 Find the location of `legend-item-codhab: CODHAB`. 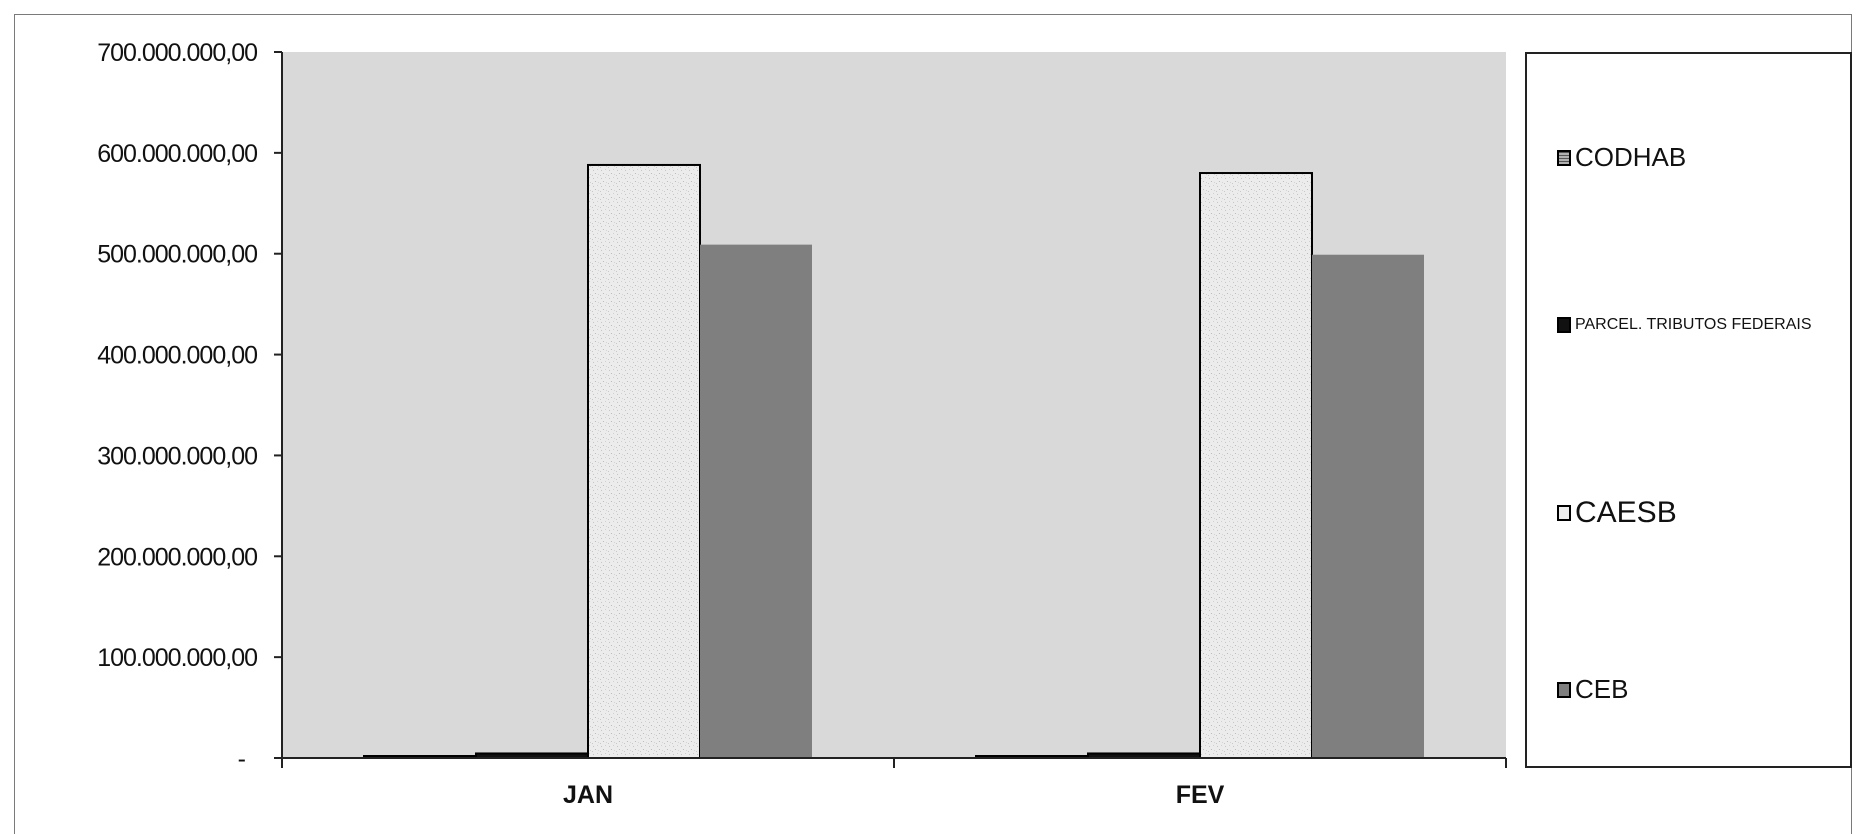

legend-item-codhab: CODHAB is located at coordinates (1621, 157).